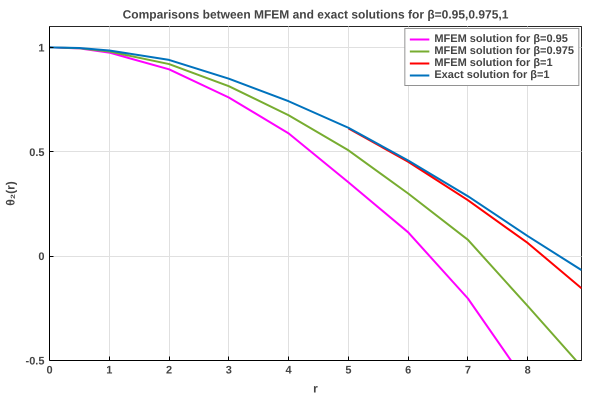 This screenshot has width=590, height=403. What do you see at coordinates (11, 193) in the screenshot?
I see `y-axis-title: θ₂(r)` at bounding box center [11, 193].